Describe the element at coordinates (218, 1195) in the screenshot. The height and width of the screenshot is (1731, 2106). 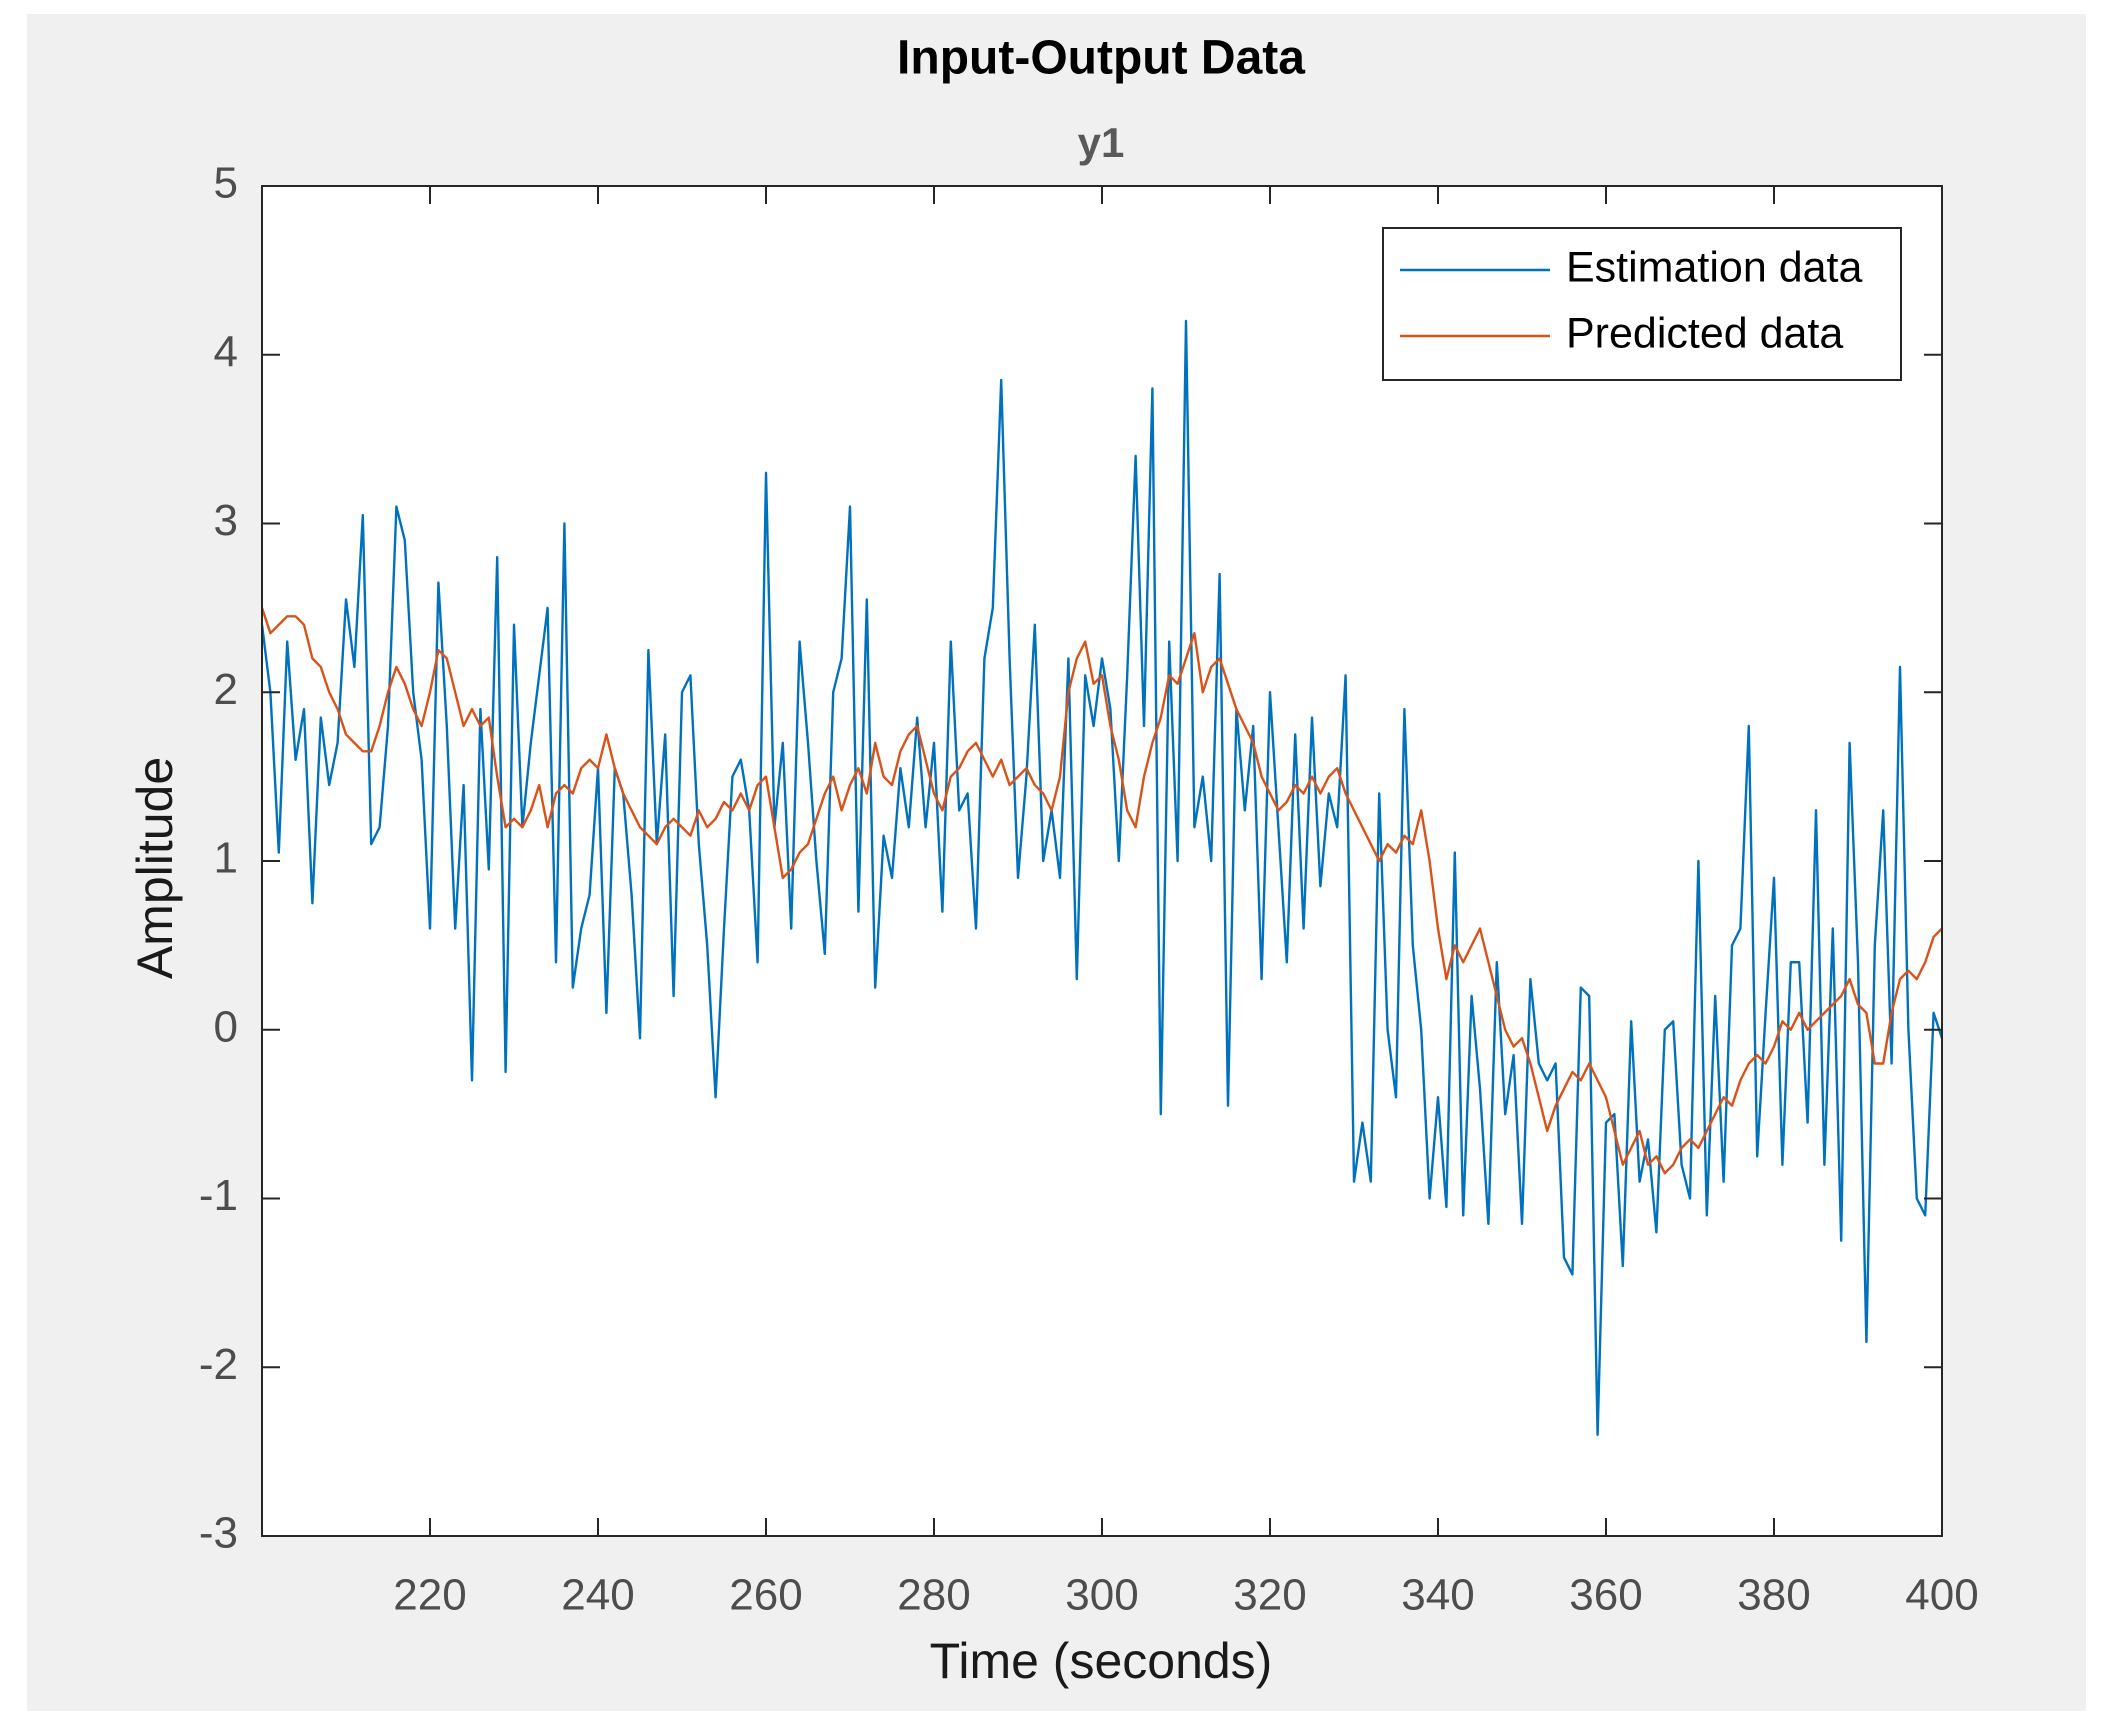
I see `y-tick-label: -1` at that location.